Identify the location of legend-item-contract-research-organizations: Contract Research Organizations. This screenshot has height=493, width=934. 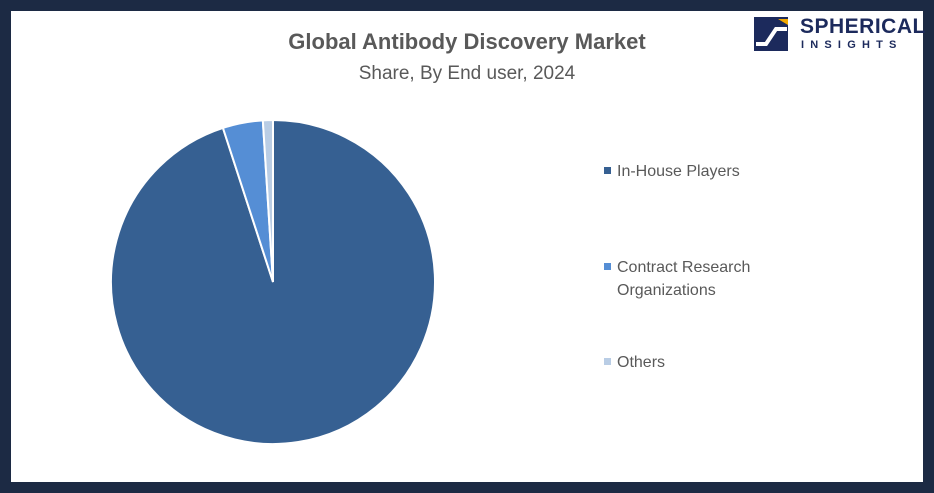
(690, 279).